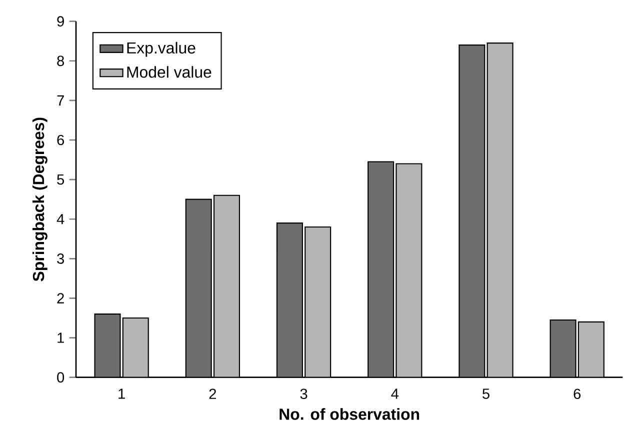 The image size is (630, 448). What do you see at coordinates (60, 179) in the screenshot?
I see `y-tick-label: 5` at bounding box center [60, 179].